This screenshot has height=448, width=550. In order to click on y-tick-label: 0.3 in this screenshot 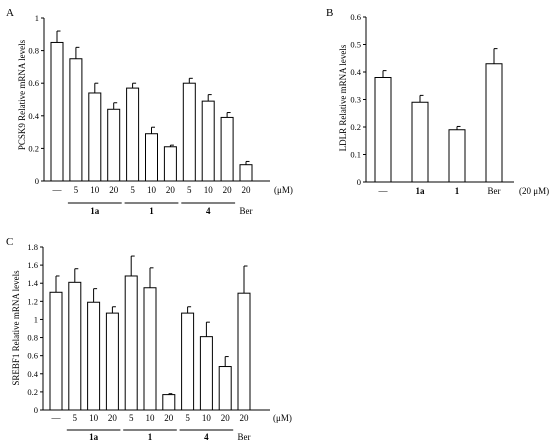, I will do `click(355, 100)`.